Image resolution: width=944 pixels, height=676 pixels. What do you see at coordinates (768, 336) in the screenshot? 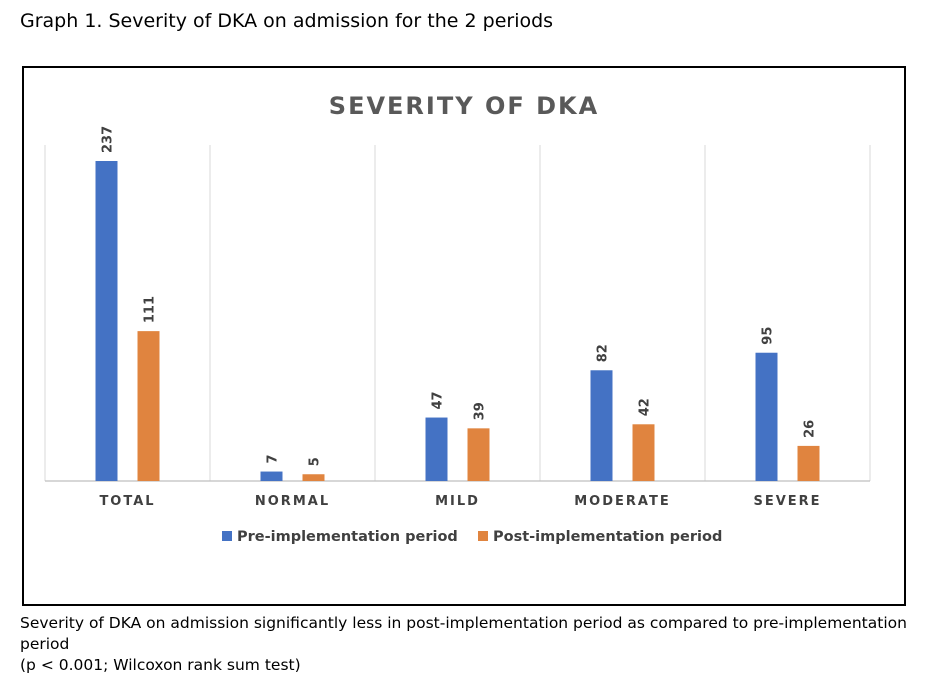
I see `data-label: 95` at bounding box center [768, 336].